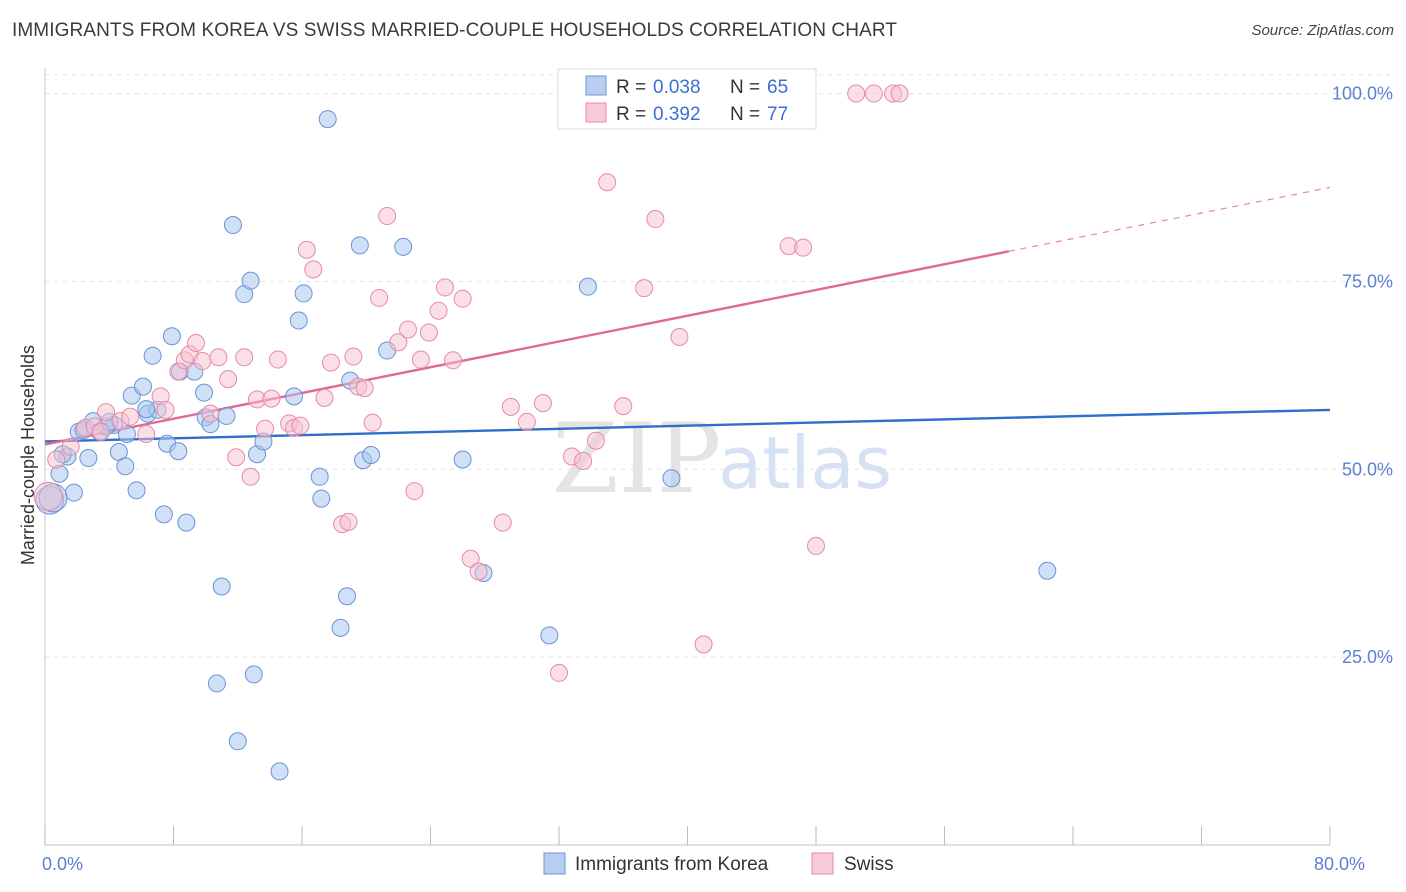  I want to click on swiss-trend-extension, so click(1169, 219).